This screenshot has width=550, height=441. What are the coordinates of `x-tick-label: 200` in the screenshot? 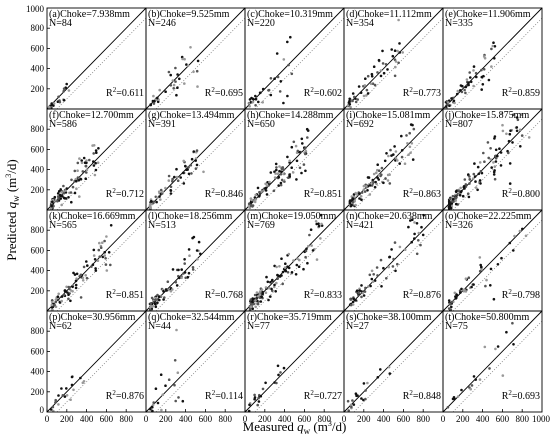 It's located at (463, 419).